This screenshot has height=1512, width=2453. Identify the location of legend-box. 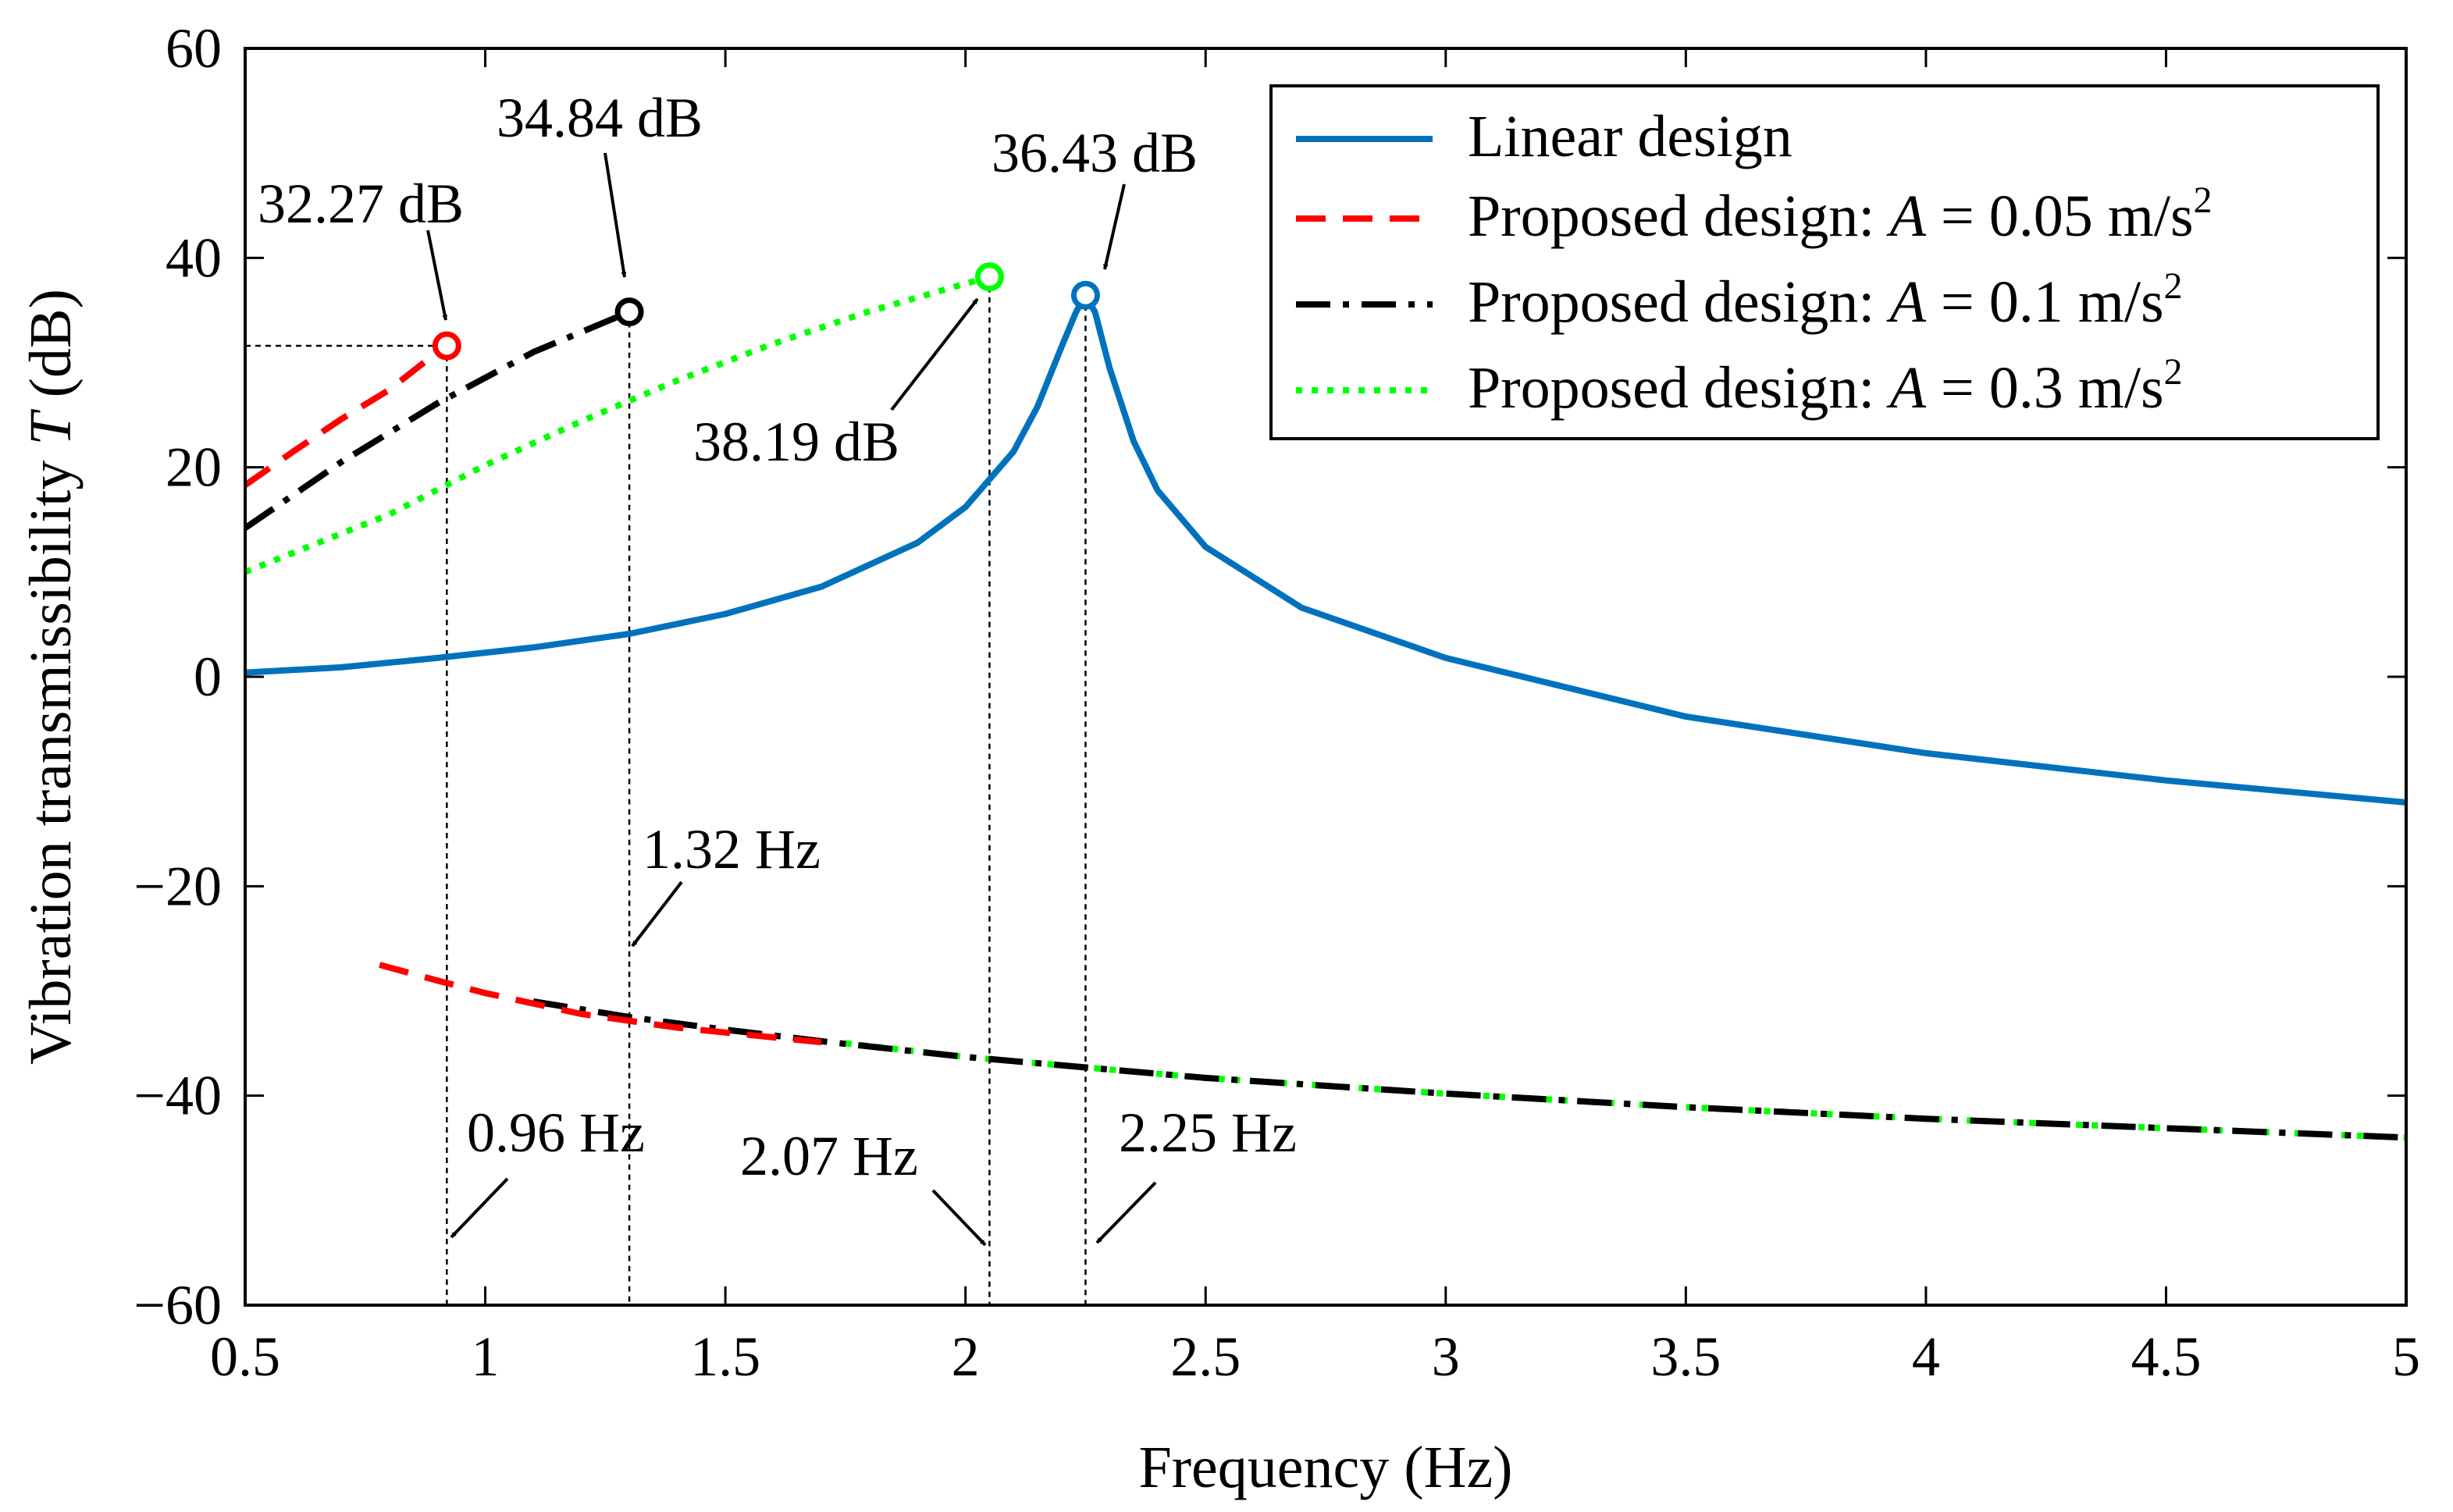
(1824, 262).